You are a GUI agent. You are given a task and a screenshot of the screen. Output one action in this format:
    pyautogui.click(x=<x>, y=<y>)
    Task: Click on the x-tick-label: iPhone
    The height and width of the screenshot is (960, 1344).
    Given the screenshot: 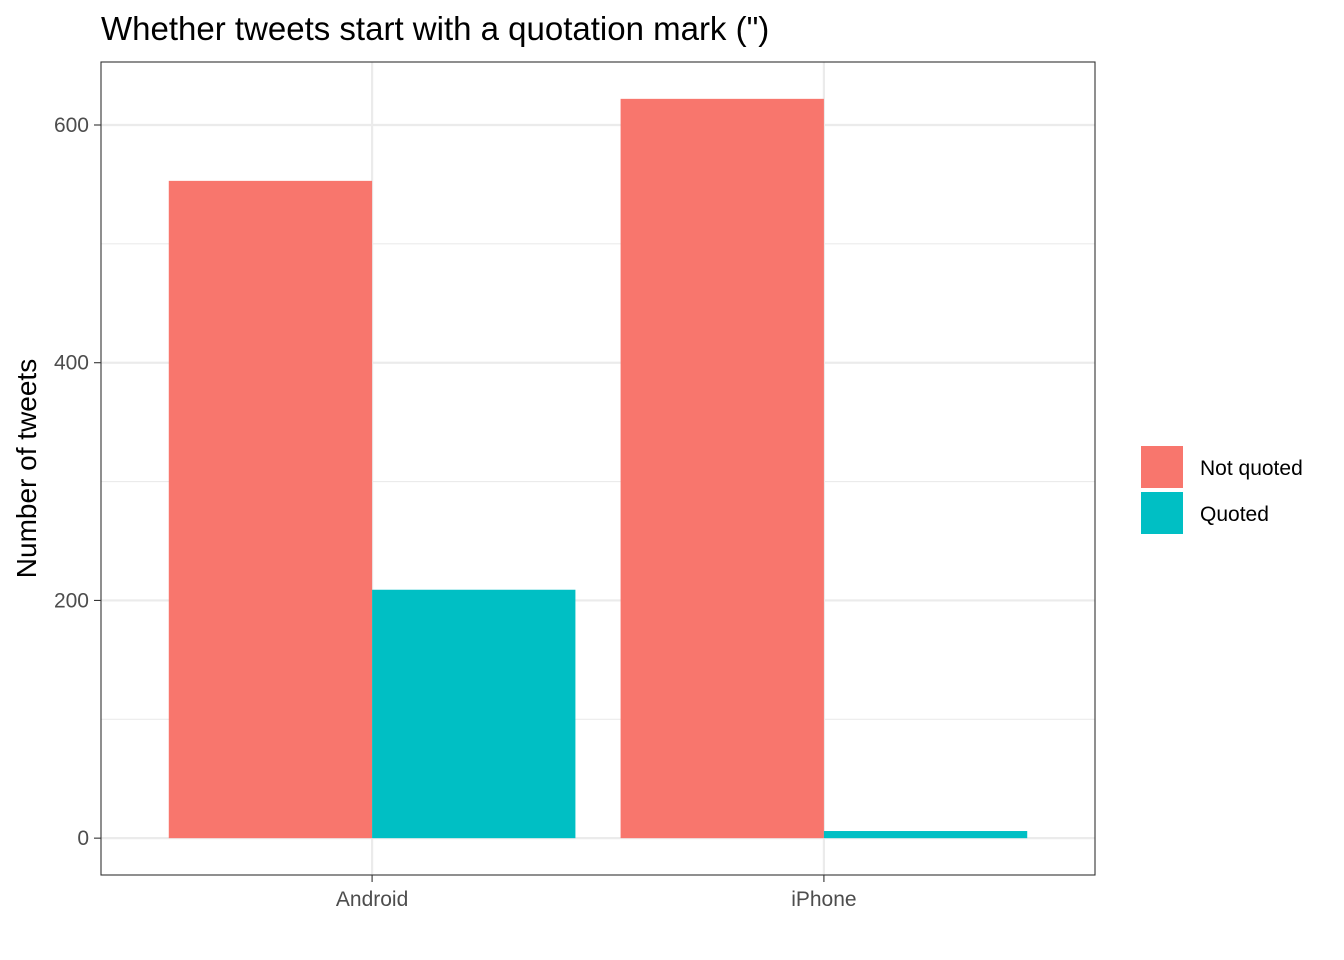 What is the action you would take?
    pyautogui.click(x=823, y=899)
    